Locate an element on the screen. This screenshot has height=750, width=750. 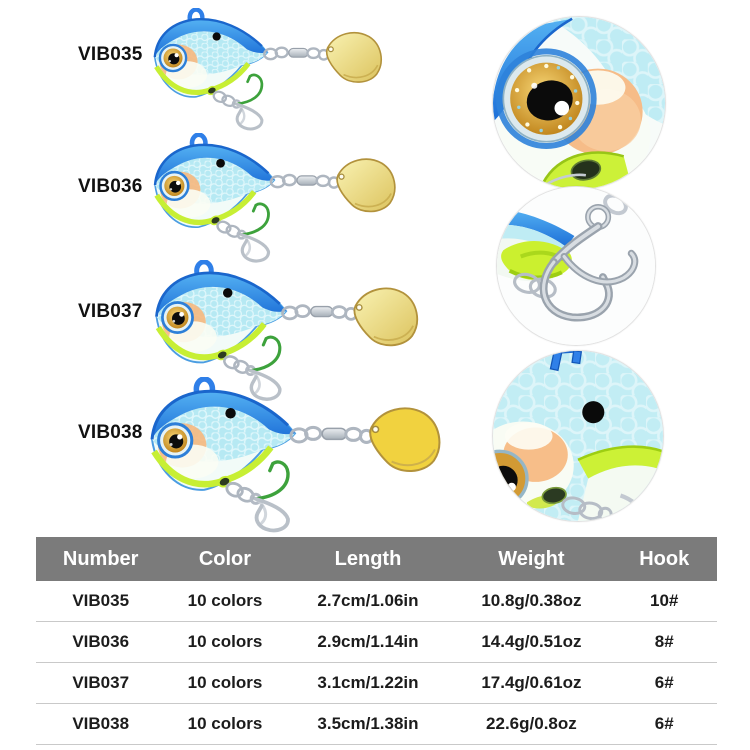
spec-cell: VIB035 is located at coordinates (101, 600).